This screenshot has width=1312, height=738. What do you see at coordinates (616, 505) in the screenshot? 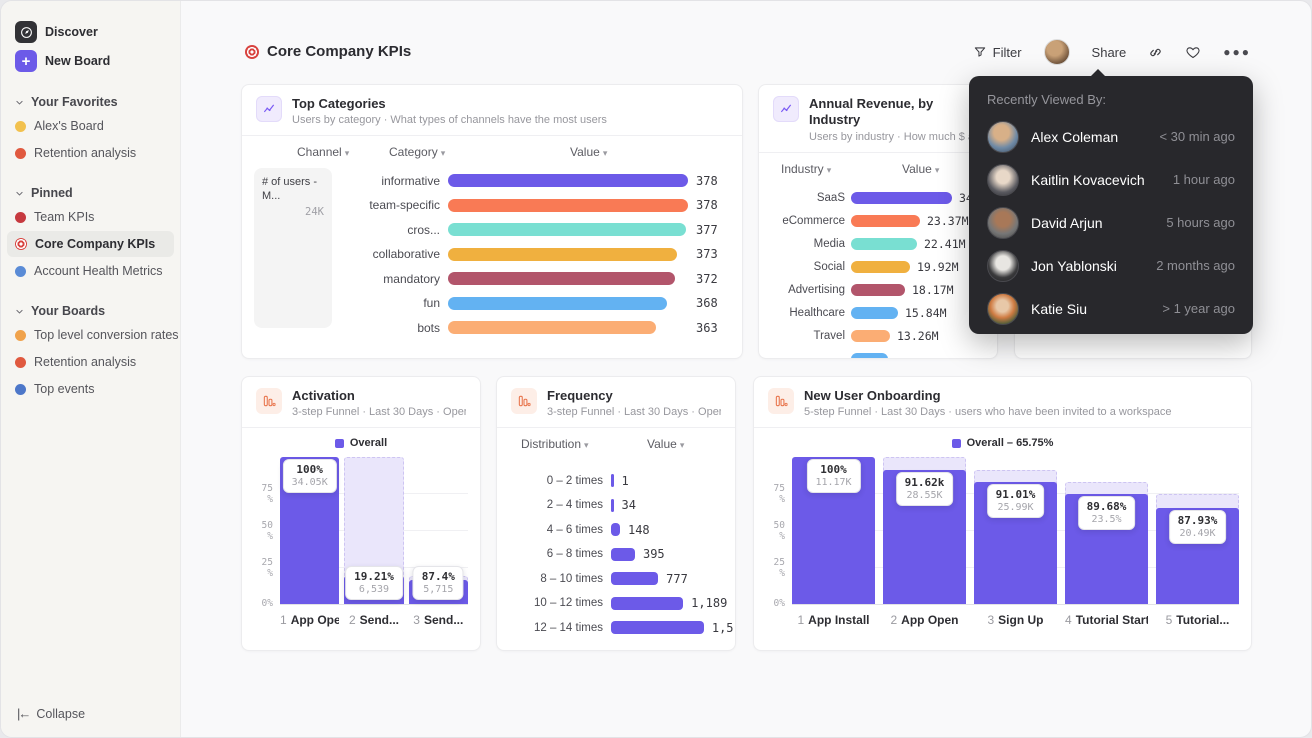
I see `table-row: 2 – 4 times 34` at bounding box center [616, 505].